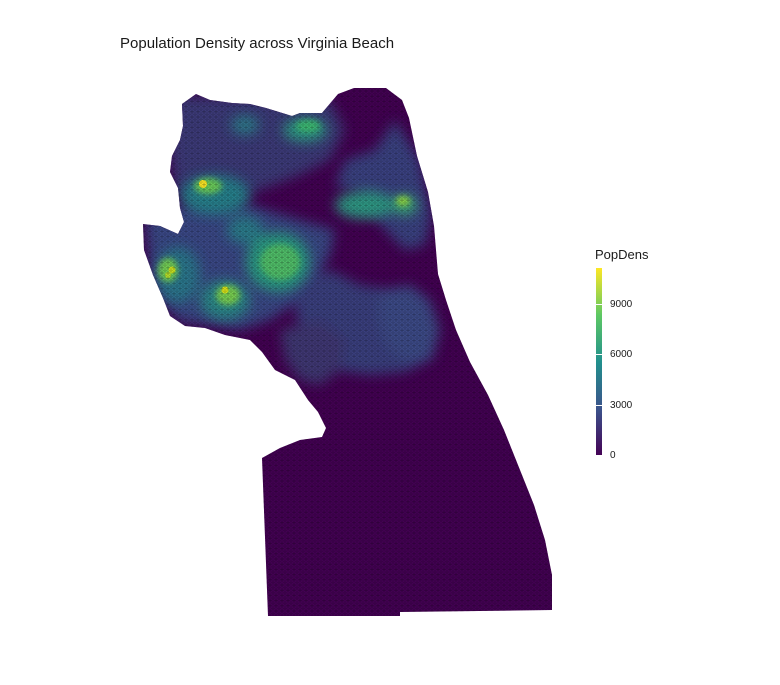 This screenshot has height=685, width=780. What do you see at coordinates (599, 362) in the screenshot?
I see `legend-colorbar` at bounding box center [599, 362].